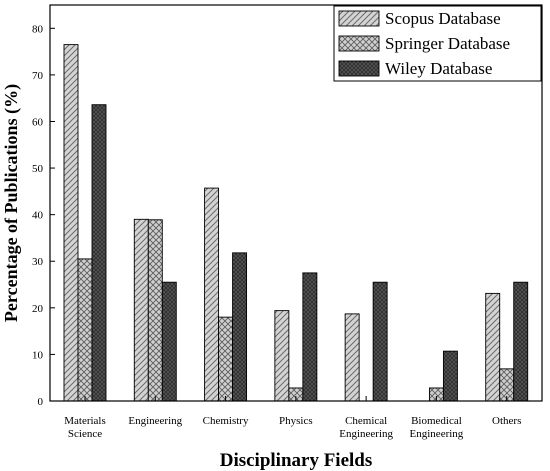  I want to click on y-tick-label: 30, so click(38, 262).